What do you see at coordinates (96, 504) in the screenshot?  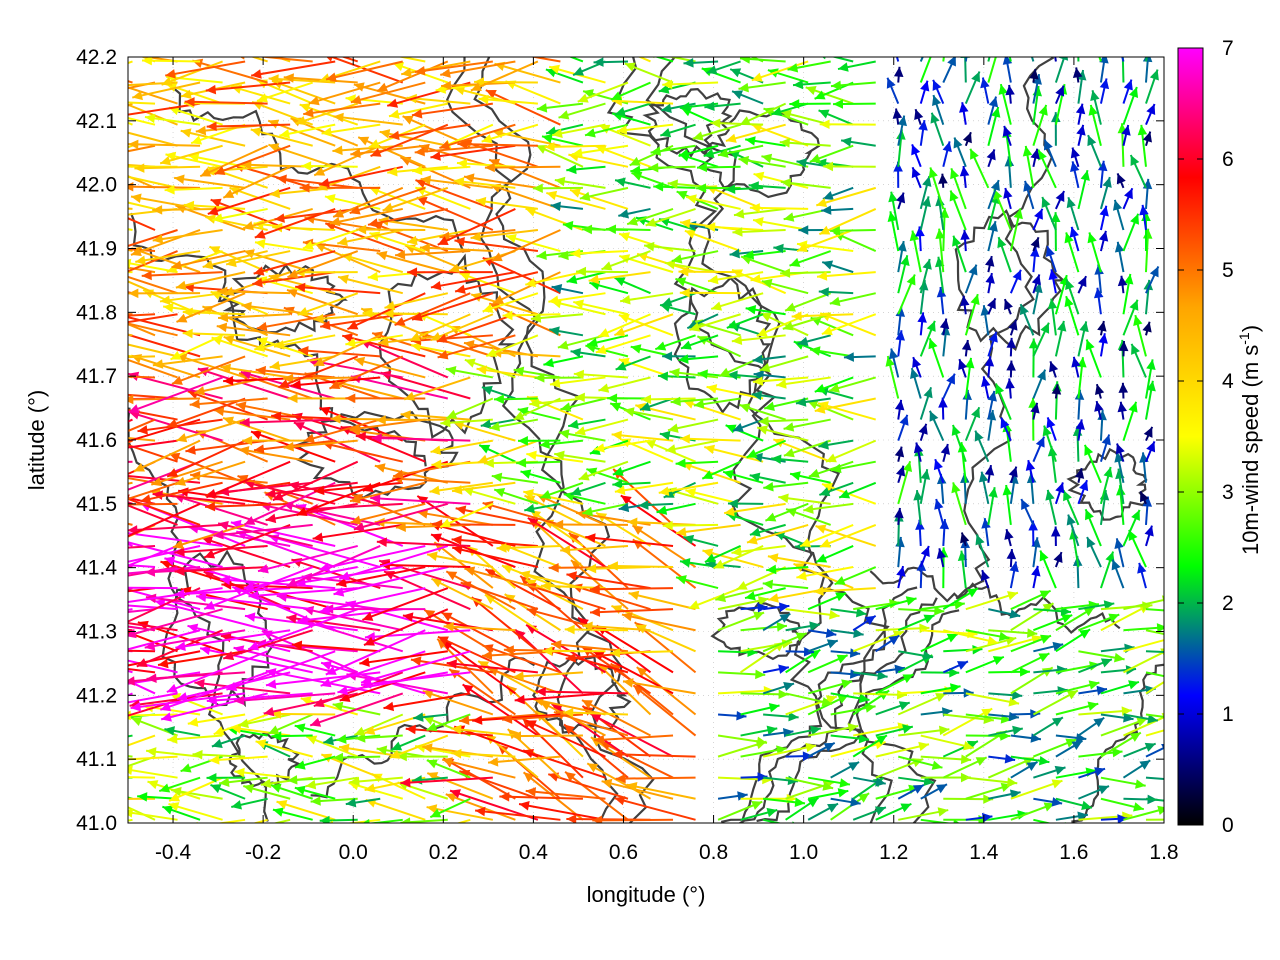 I see `y-tick-label: 41.5` at bounding box center [96, 504].